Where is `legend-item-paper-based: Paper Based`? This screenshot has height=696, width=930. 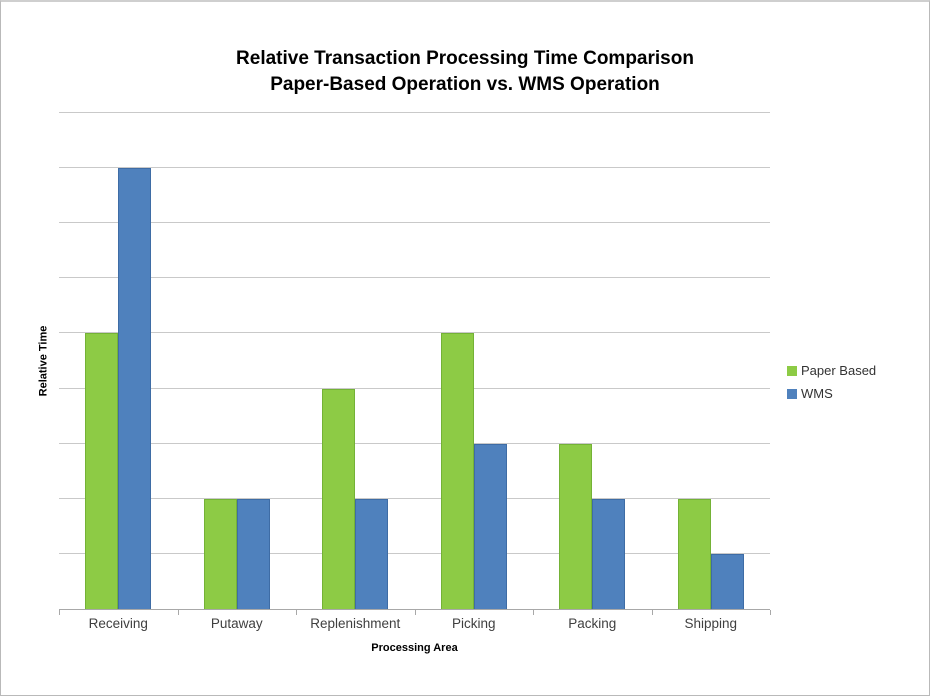 legend-item-paper-based: Paper Based is located at coordinates (831, 370).